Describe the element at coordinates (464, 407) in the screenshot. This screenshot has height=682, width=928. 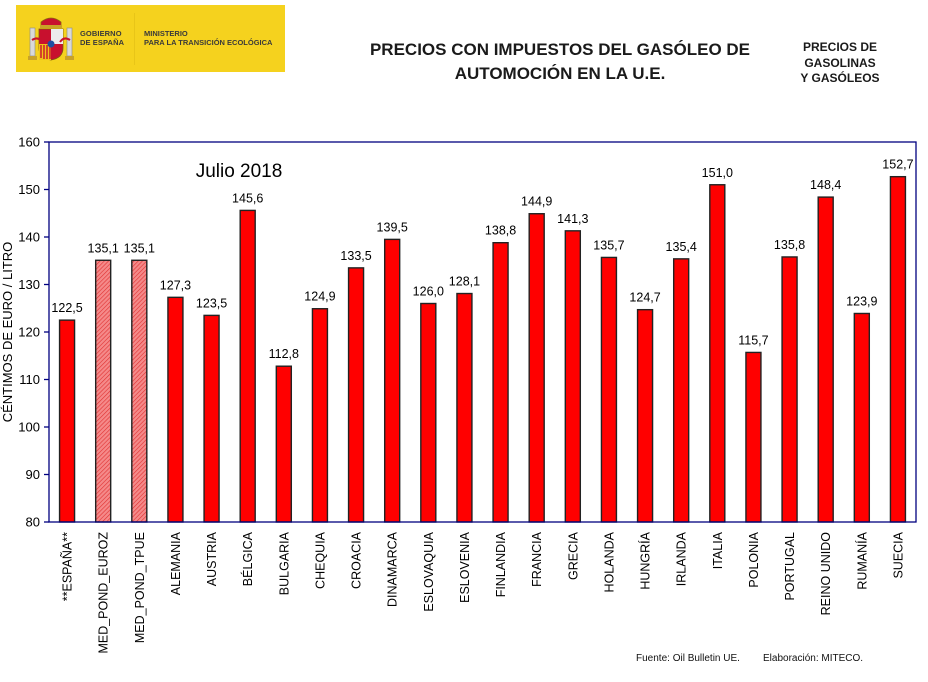
I see `bar-eslovenia` at that location.